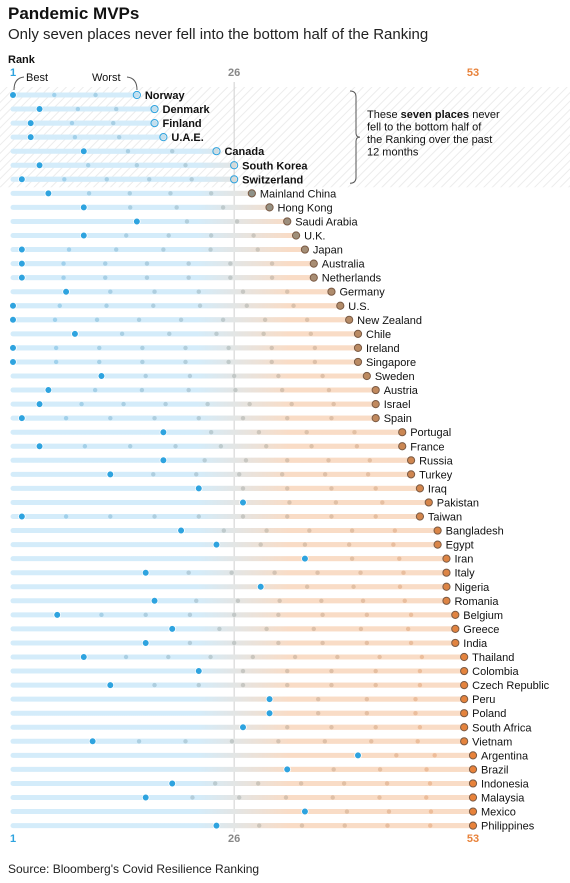 The image size is (570, 883). I want to click on country-row: South Africa, so click(271, 728).